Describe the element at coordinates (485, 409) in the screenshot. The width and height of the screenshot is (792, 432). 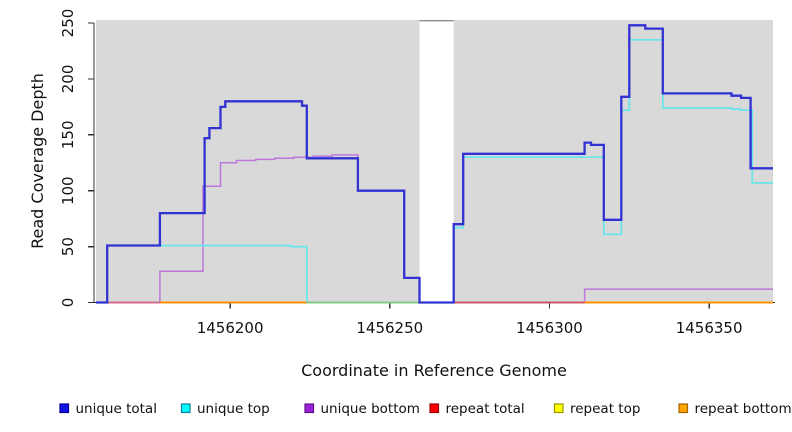
I see `legend-label: repeat total` at that location.